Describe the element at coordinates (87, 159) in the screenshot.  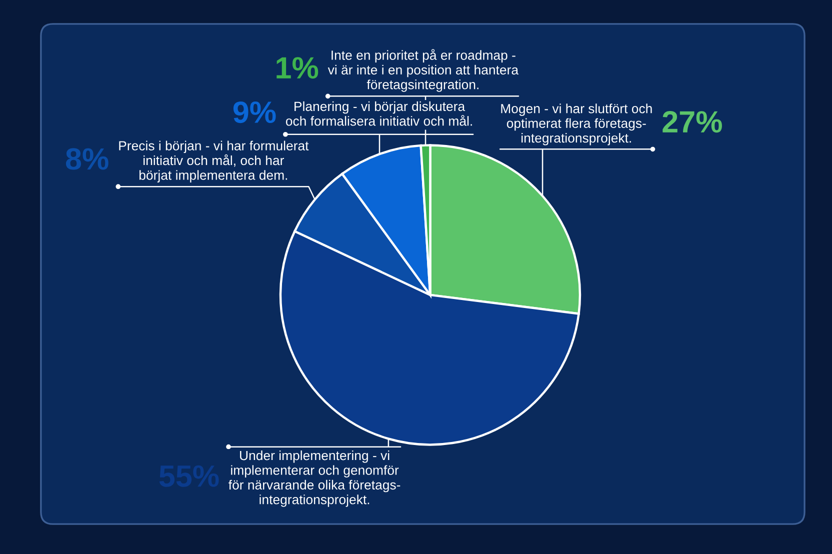
I see `data-label: 8%` at that location.